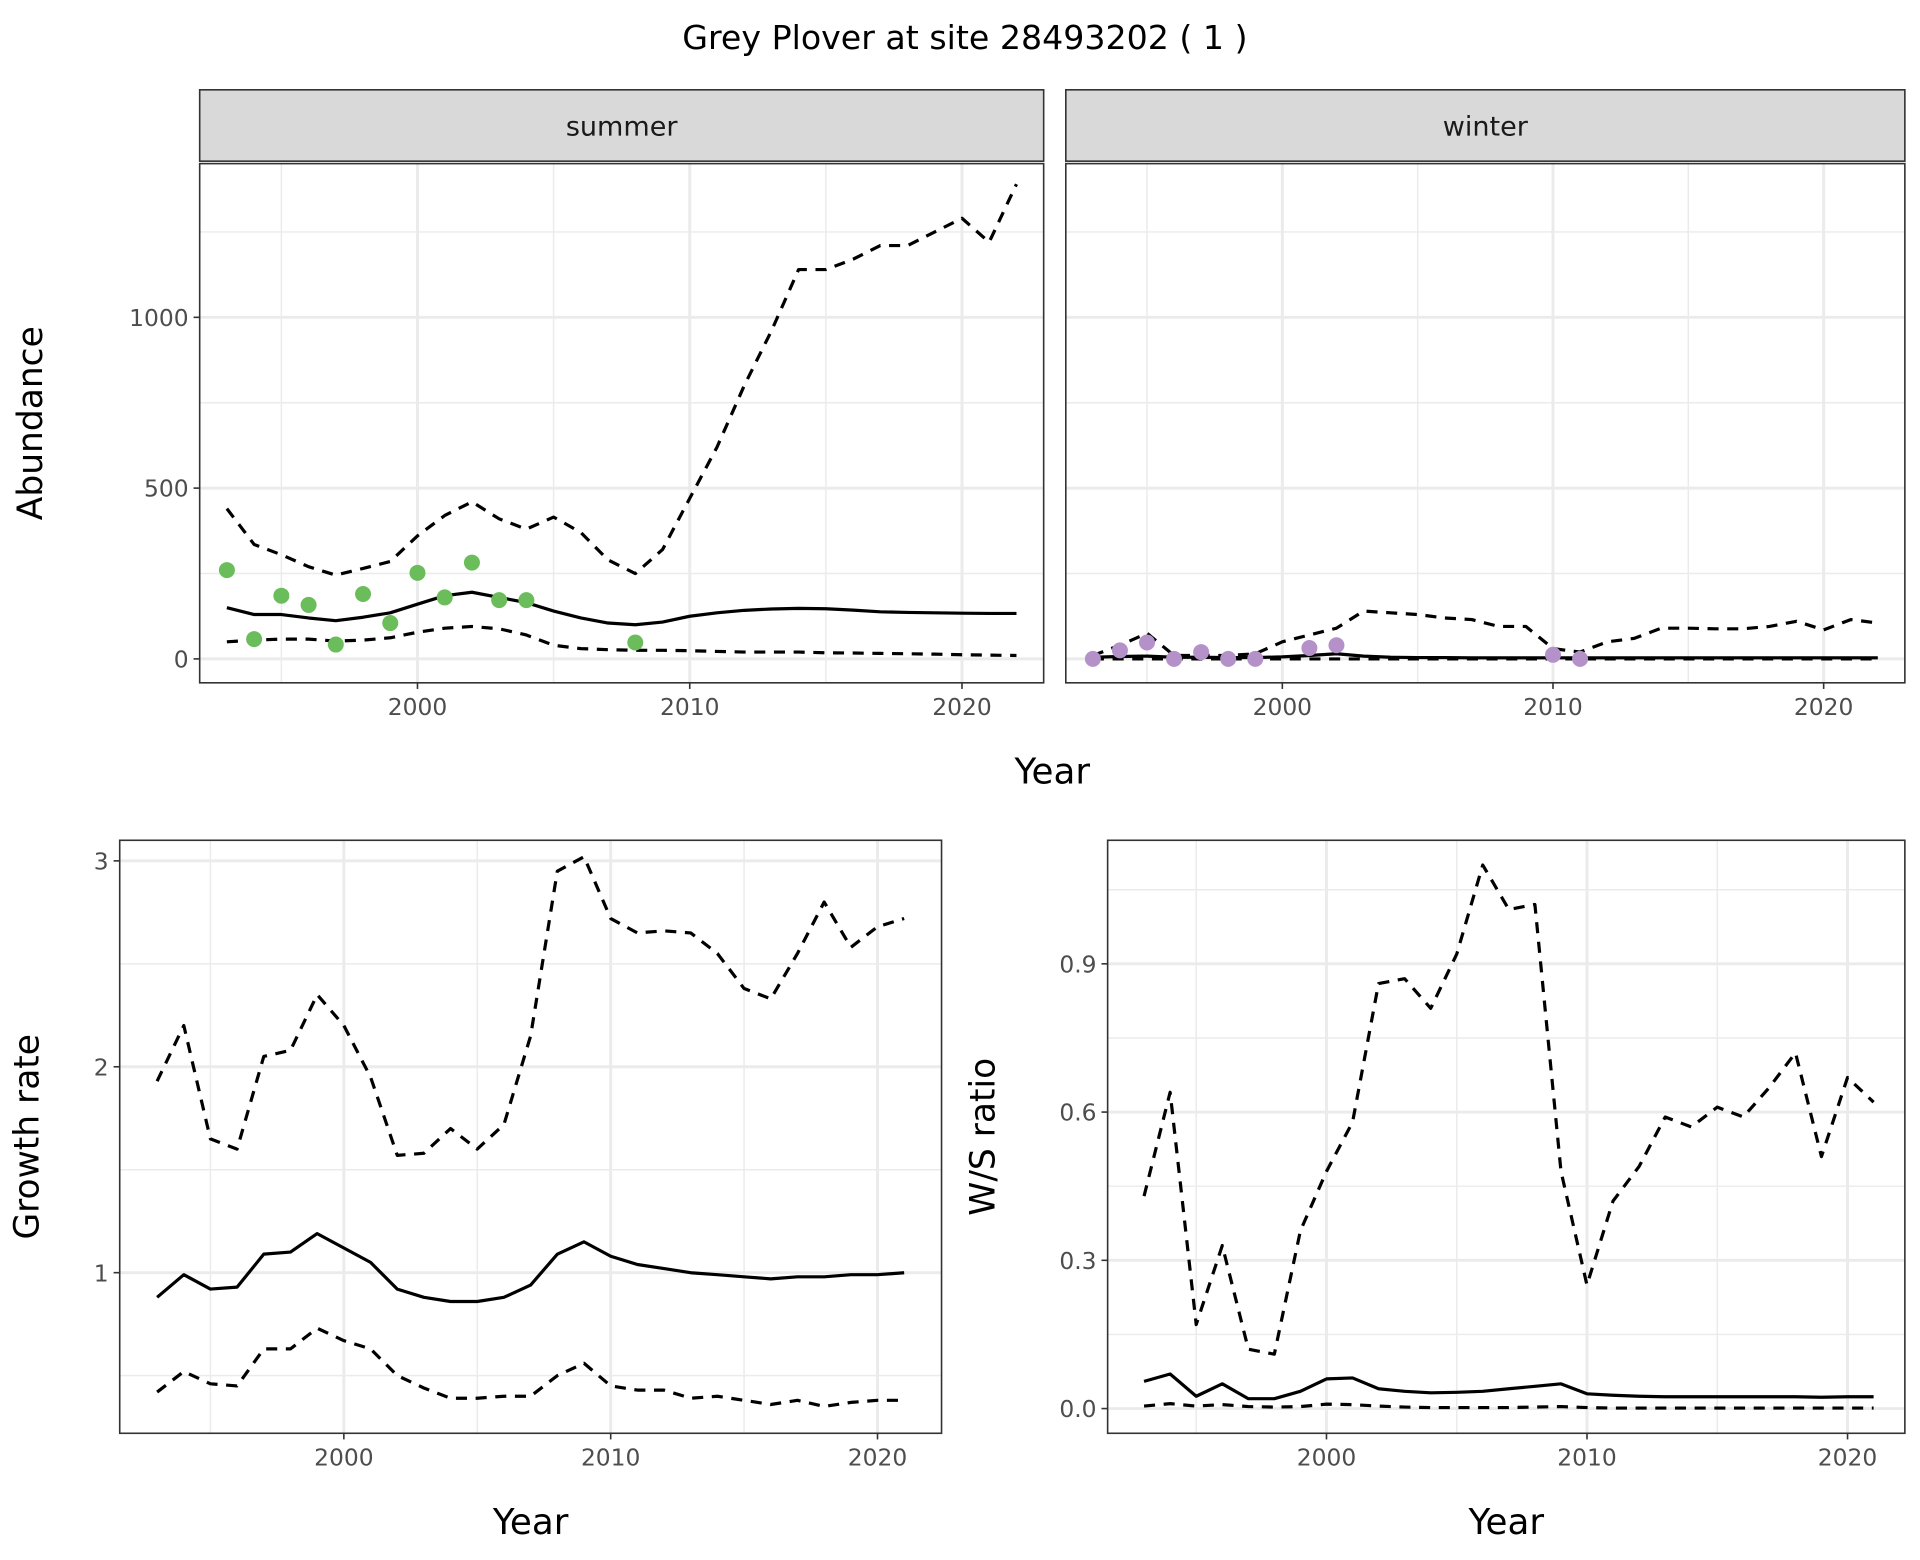 The image size is (1920, 1560). Describe the element at coordinates (101, 1067) in the screenshot. I see `y-tick-label: 2` at that location.